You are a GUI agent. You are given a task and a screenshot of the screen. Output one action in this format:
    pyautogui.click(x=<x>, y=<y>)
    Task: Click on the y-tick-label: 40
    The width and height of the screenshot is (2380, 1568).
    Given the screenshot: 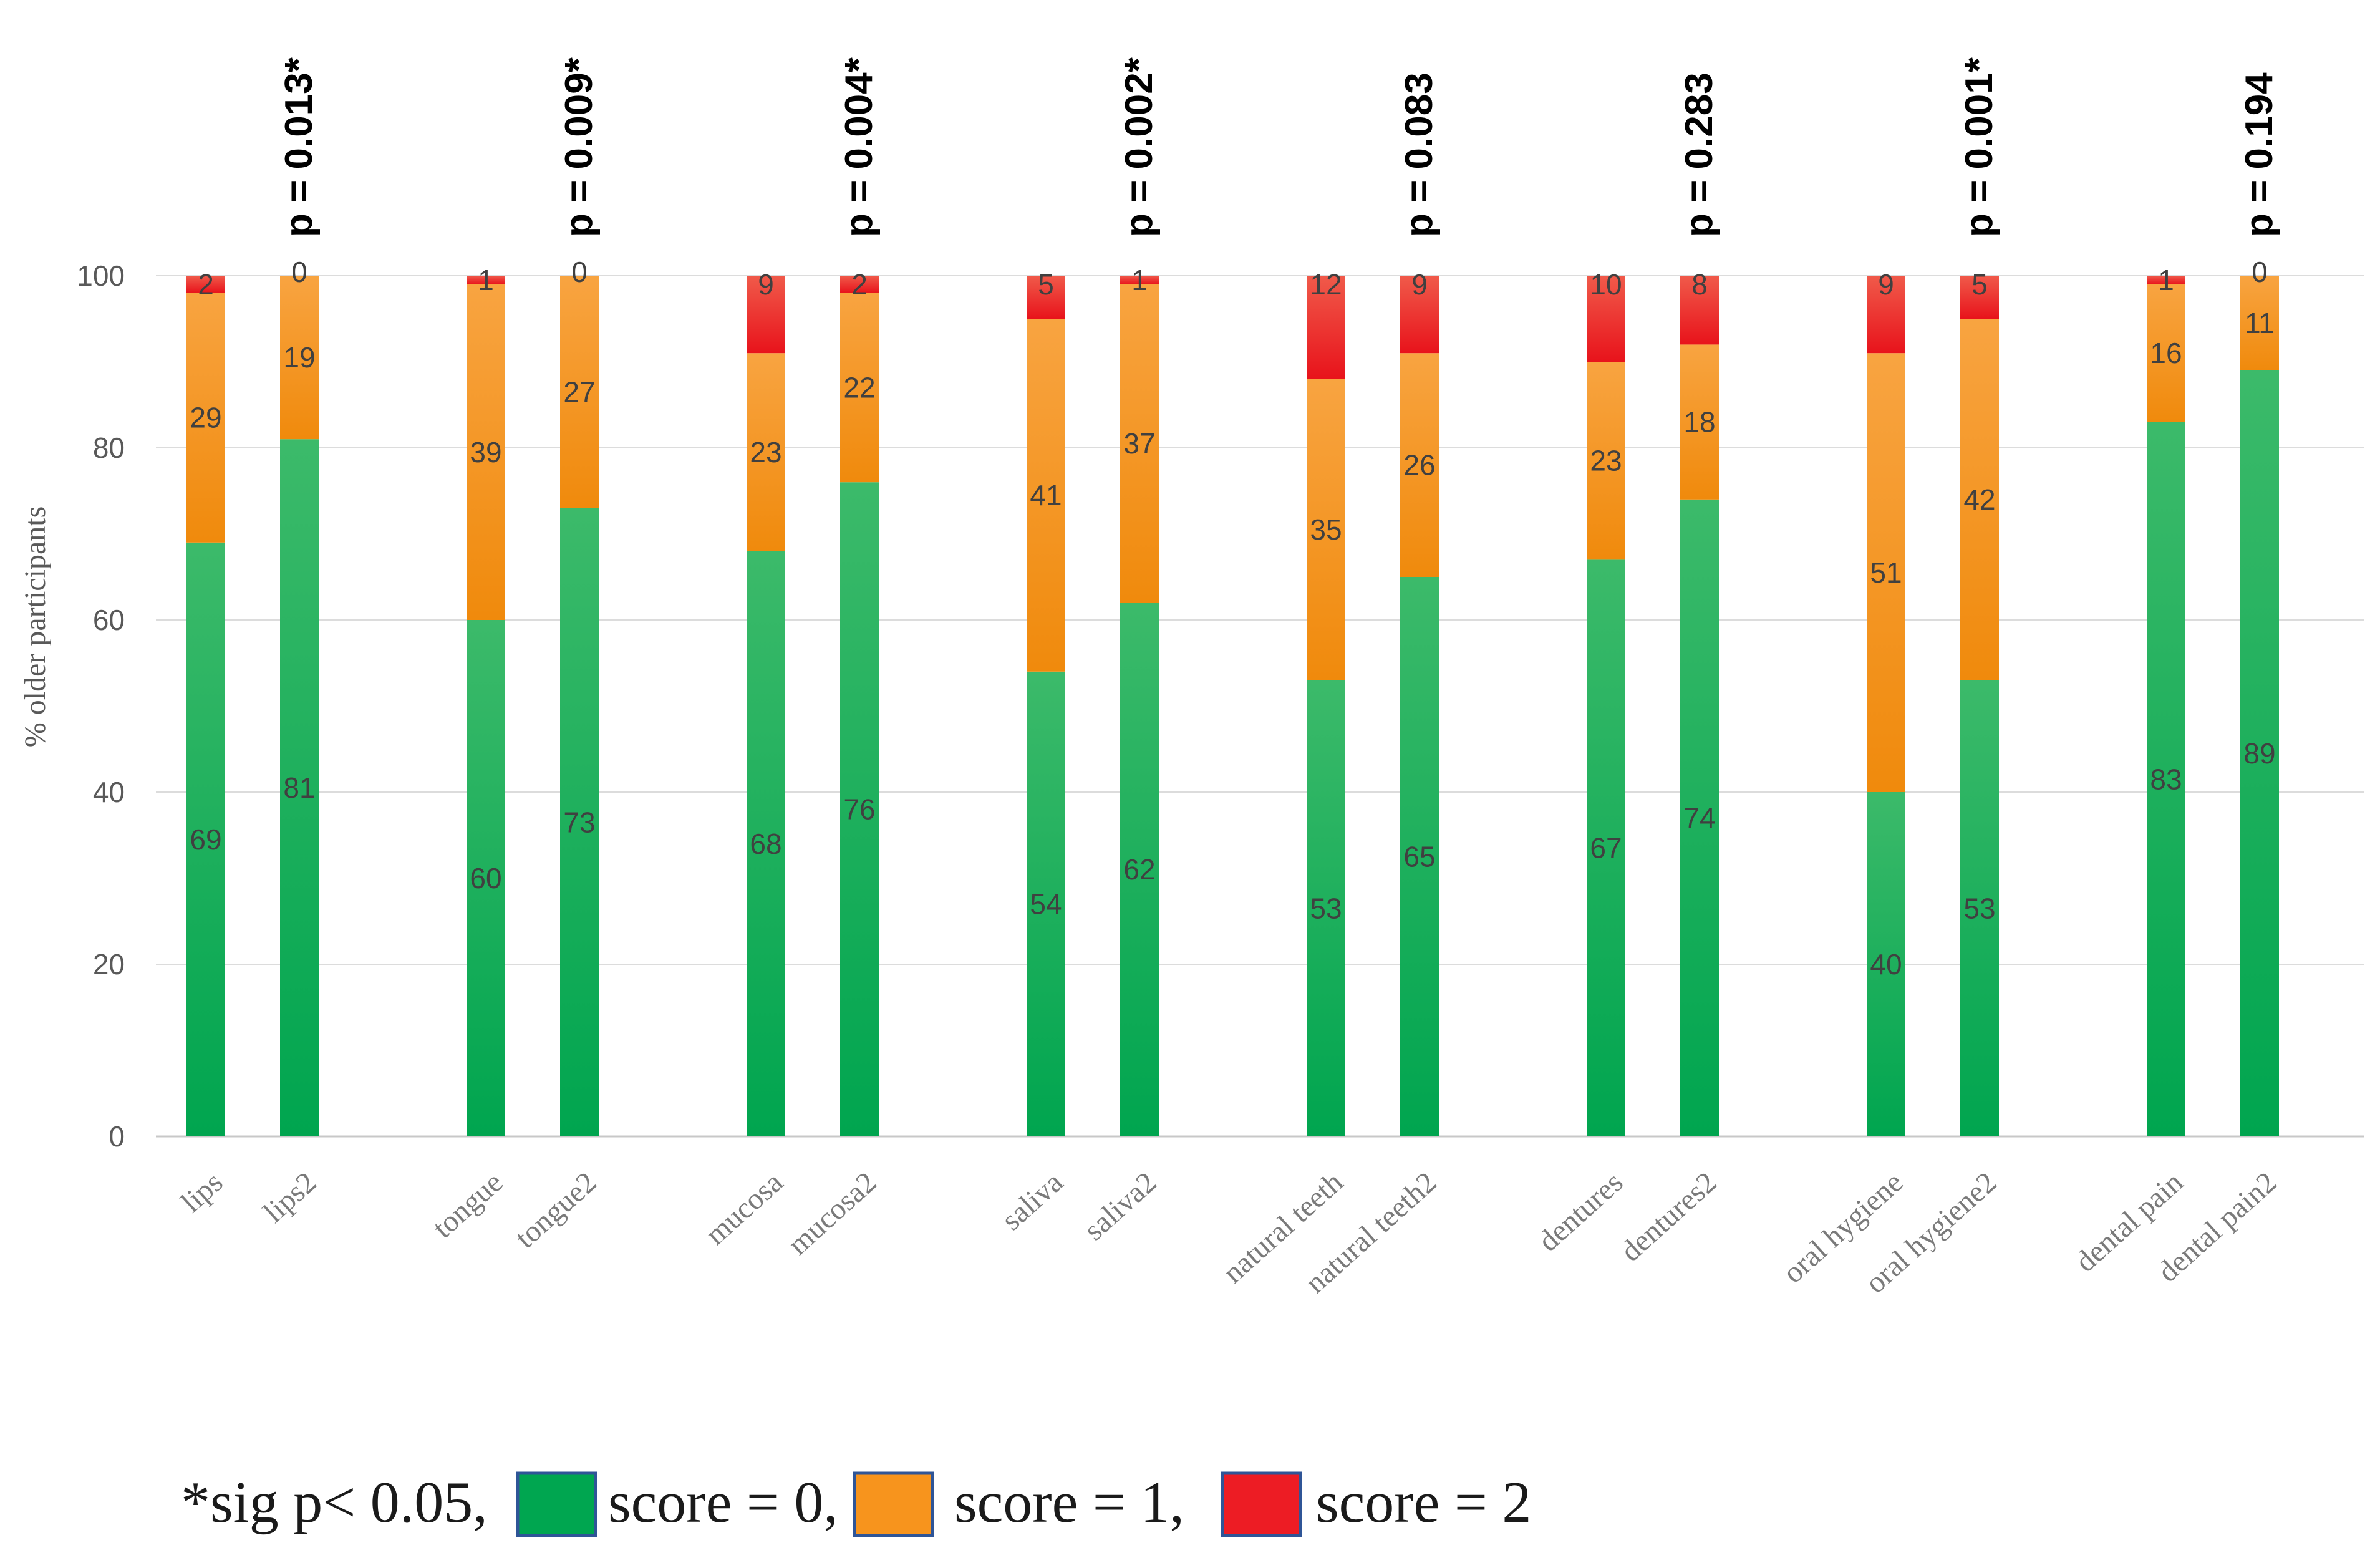 What is the action you would take?
    pyautogui.click(x=109, y=792)
    